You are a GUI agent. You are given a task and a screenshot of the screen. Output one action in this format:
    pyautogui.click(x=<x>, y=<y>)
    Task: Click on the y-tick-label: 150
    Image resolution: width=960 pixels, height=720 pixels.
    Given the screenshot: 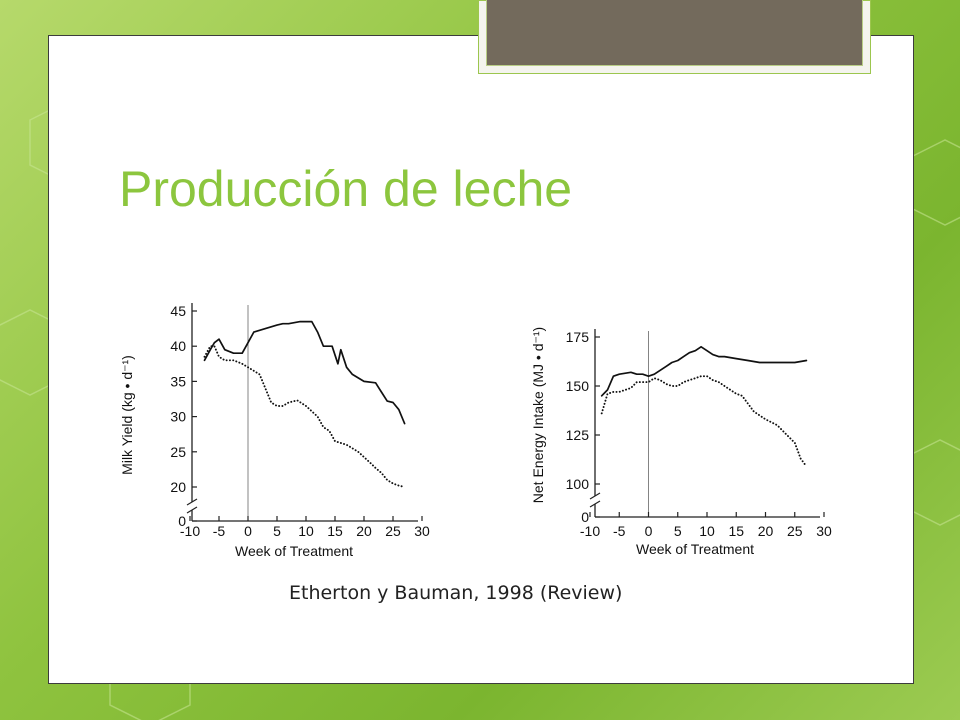 What is the action you would take?
    pyautogui.click(x=578, y=386)
    